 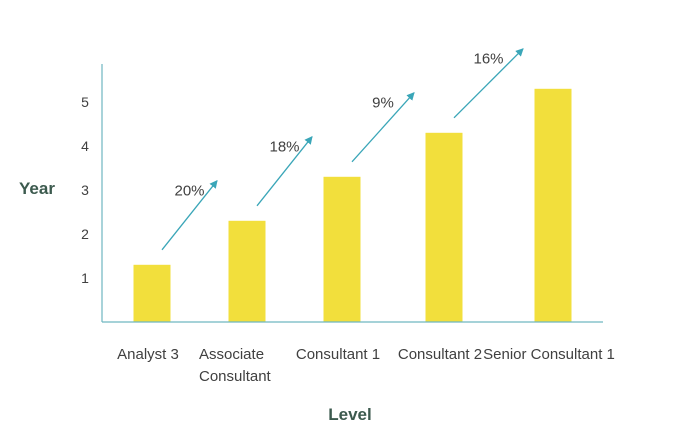 I want to click on x-category-label: Consultant, so click(x=235, y=376).